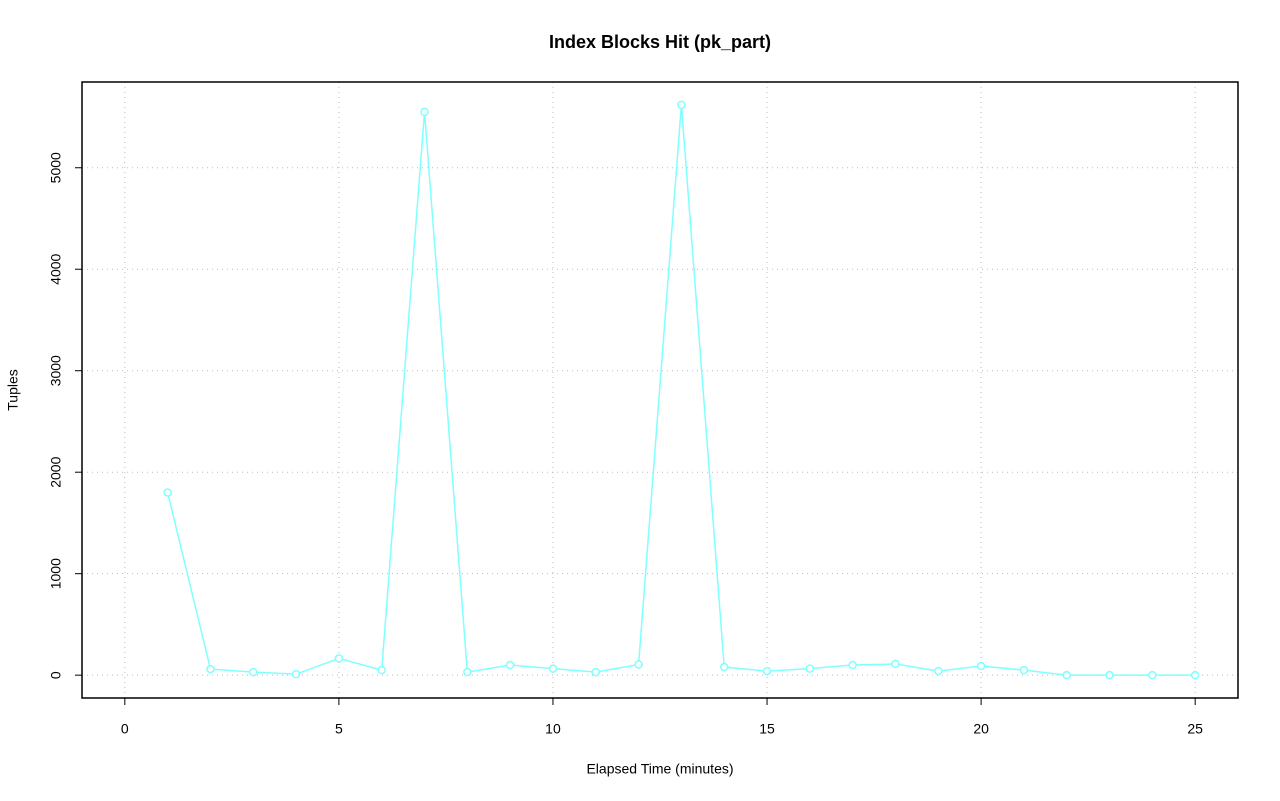 This screenshot has height=801, width=1280. Describe the element at coordinates (125, 729) in the screenshot. I see `x-tick-label: 0` at that location.